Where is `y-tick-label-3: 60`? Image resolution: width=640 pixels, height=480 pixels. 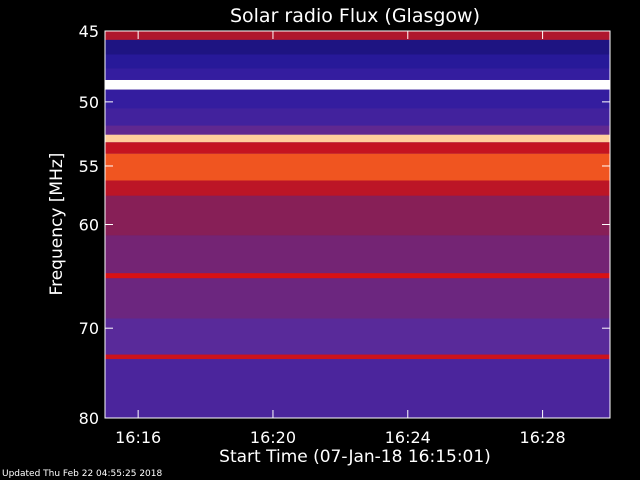 y-tick-label-3: 60 is located at coordinates (89, 225).